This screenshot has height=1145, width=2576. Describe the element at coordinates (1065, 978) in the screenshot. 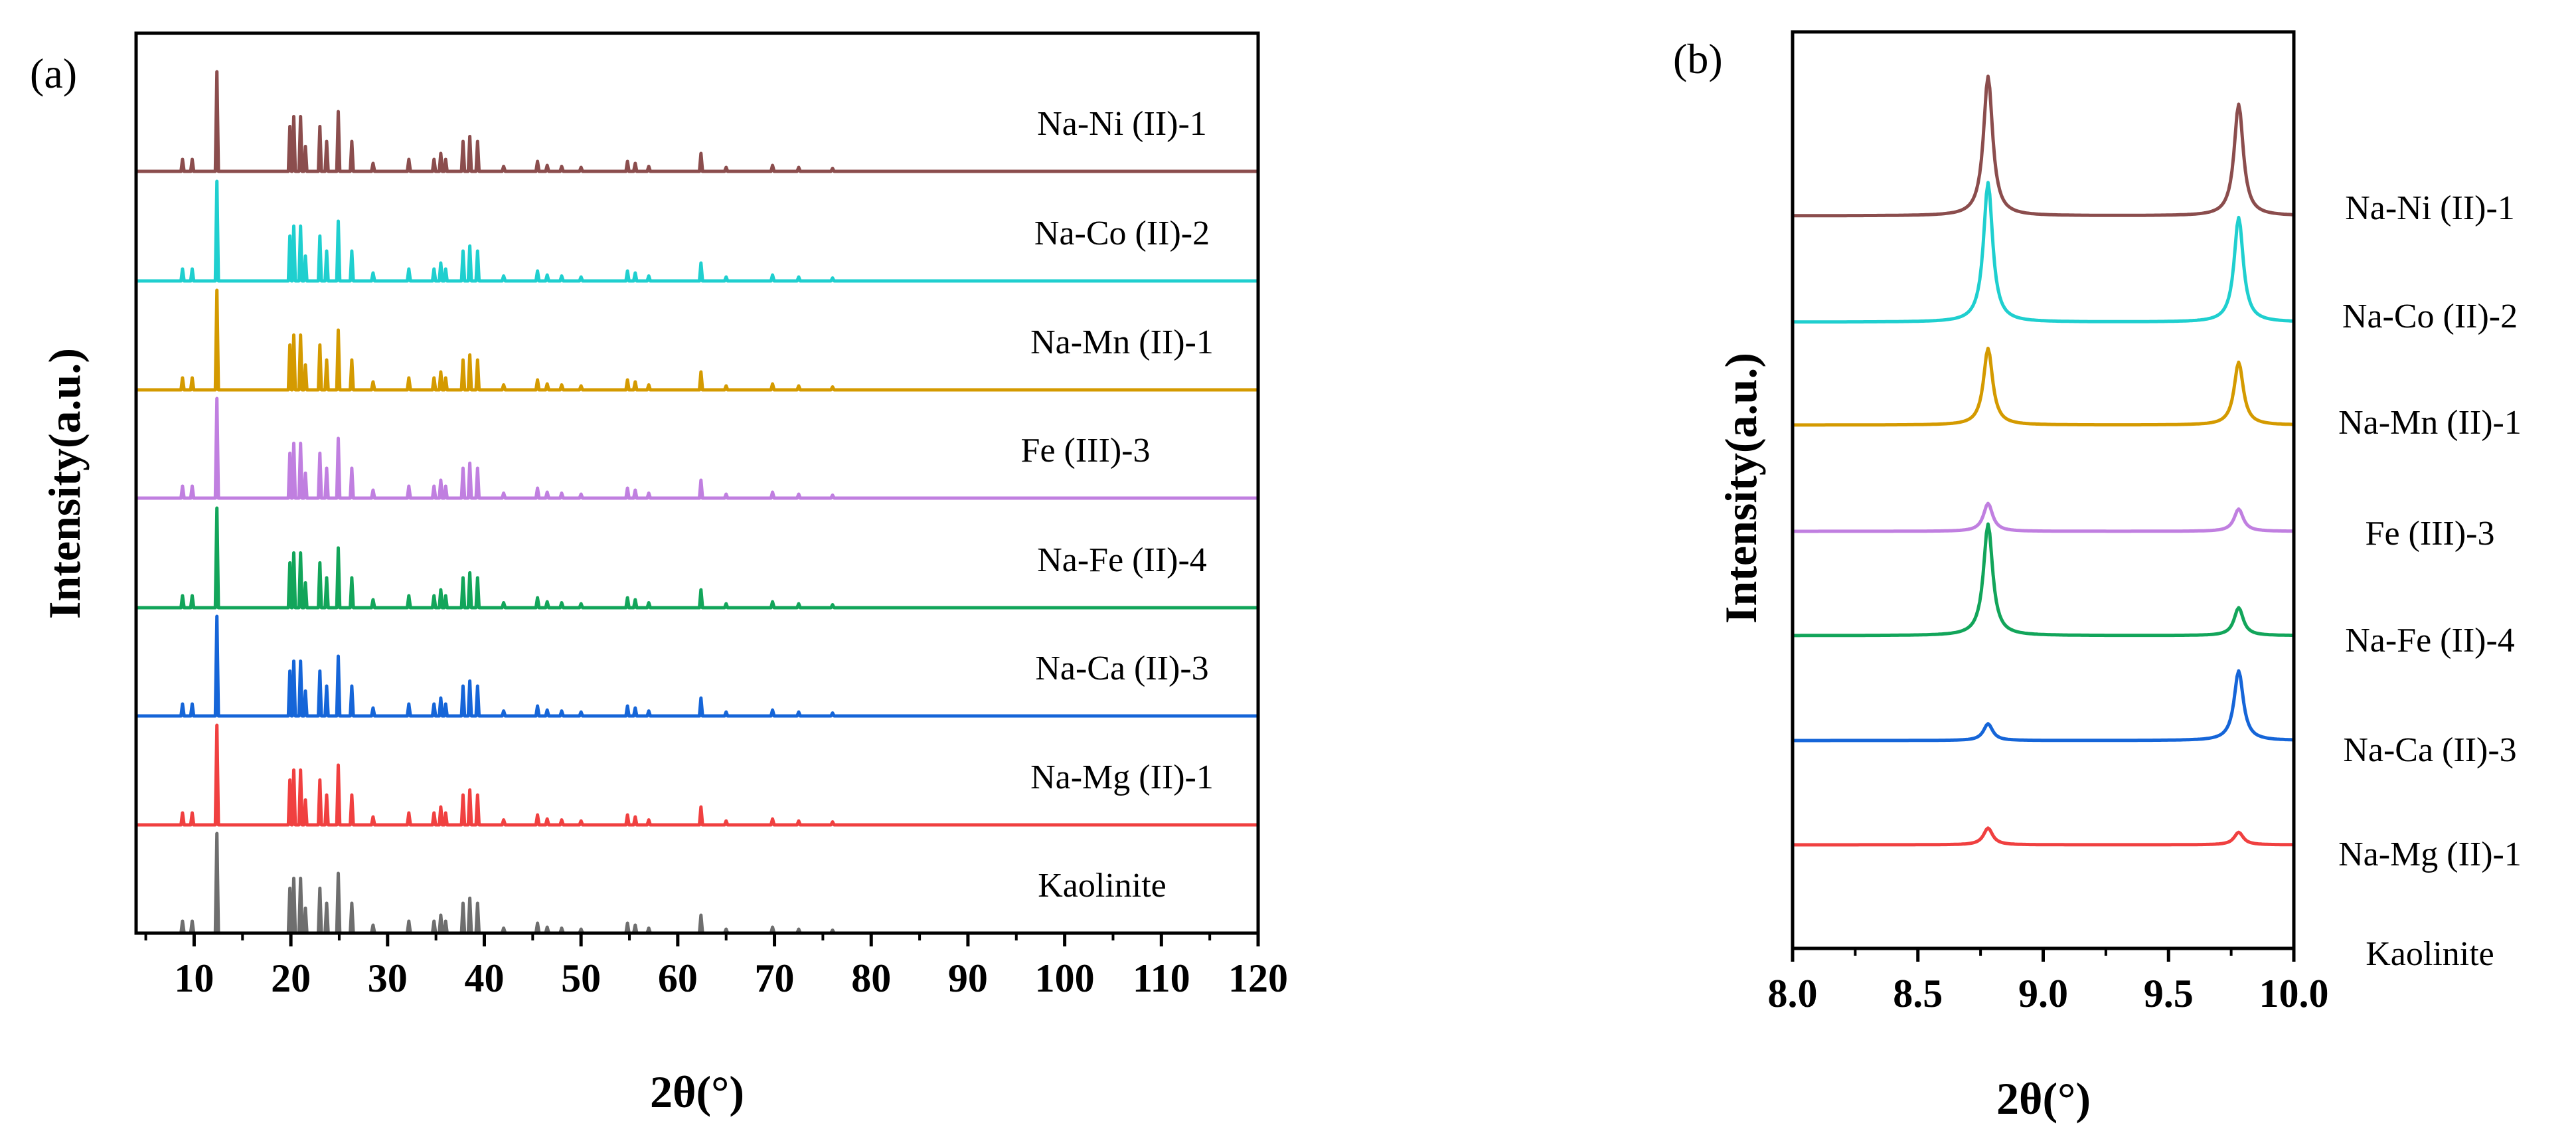

I see `xtick-label-a-9: 100` at that location.